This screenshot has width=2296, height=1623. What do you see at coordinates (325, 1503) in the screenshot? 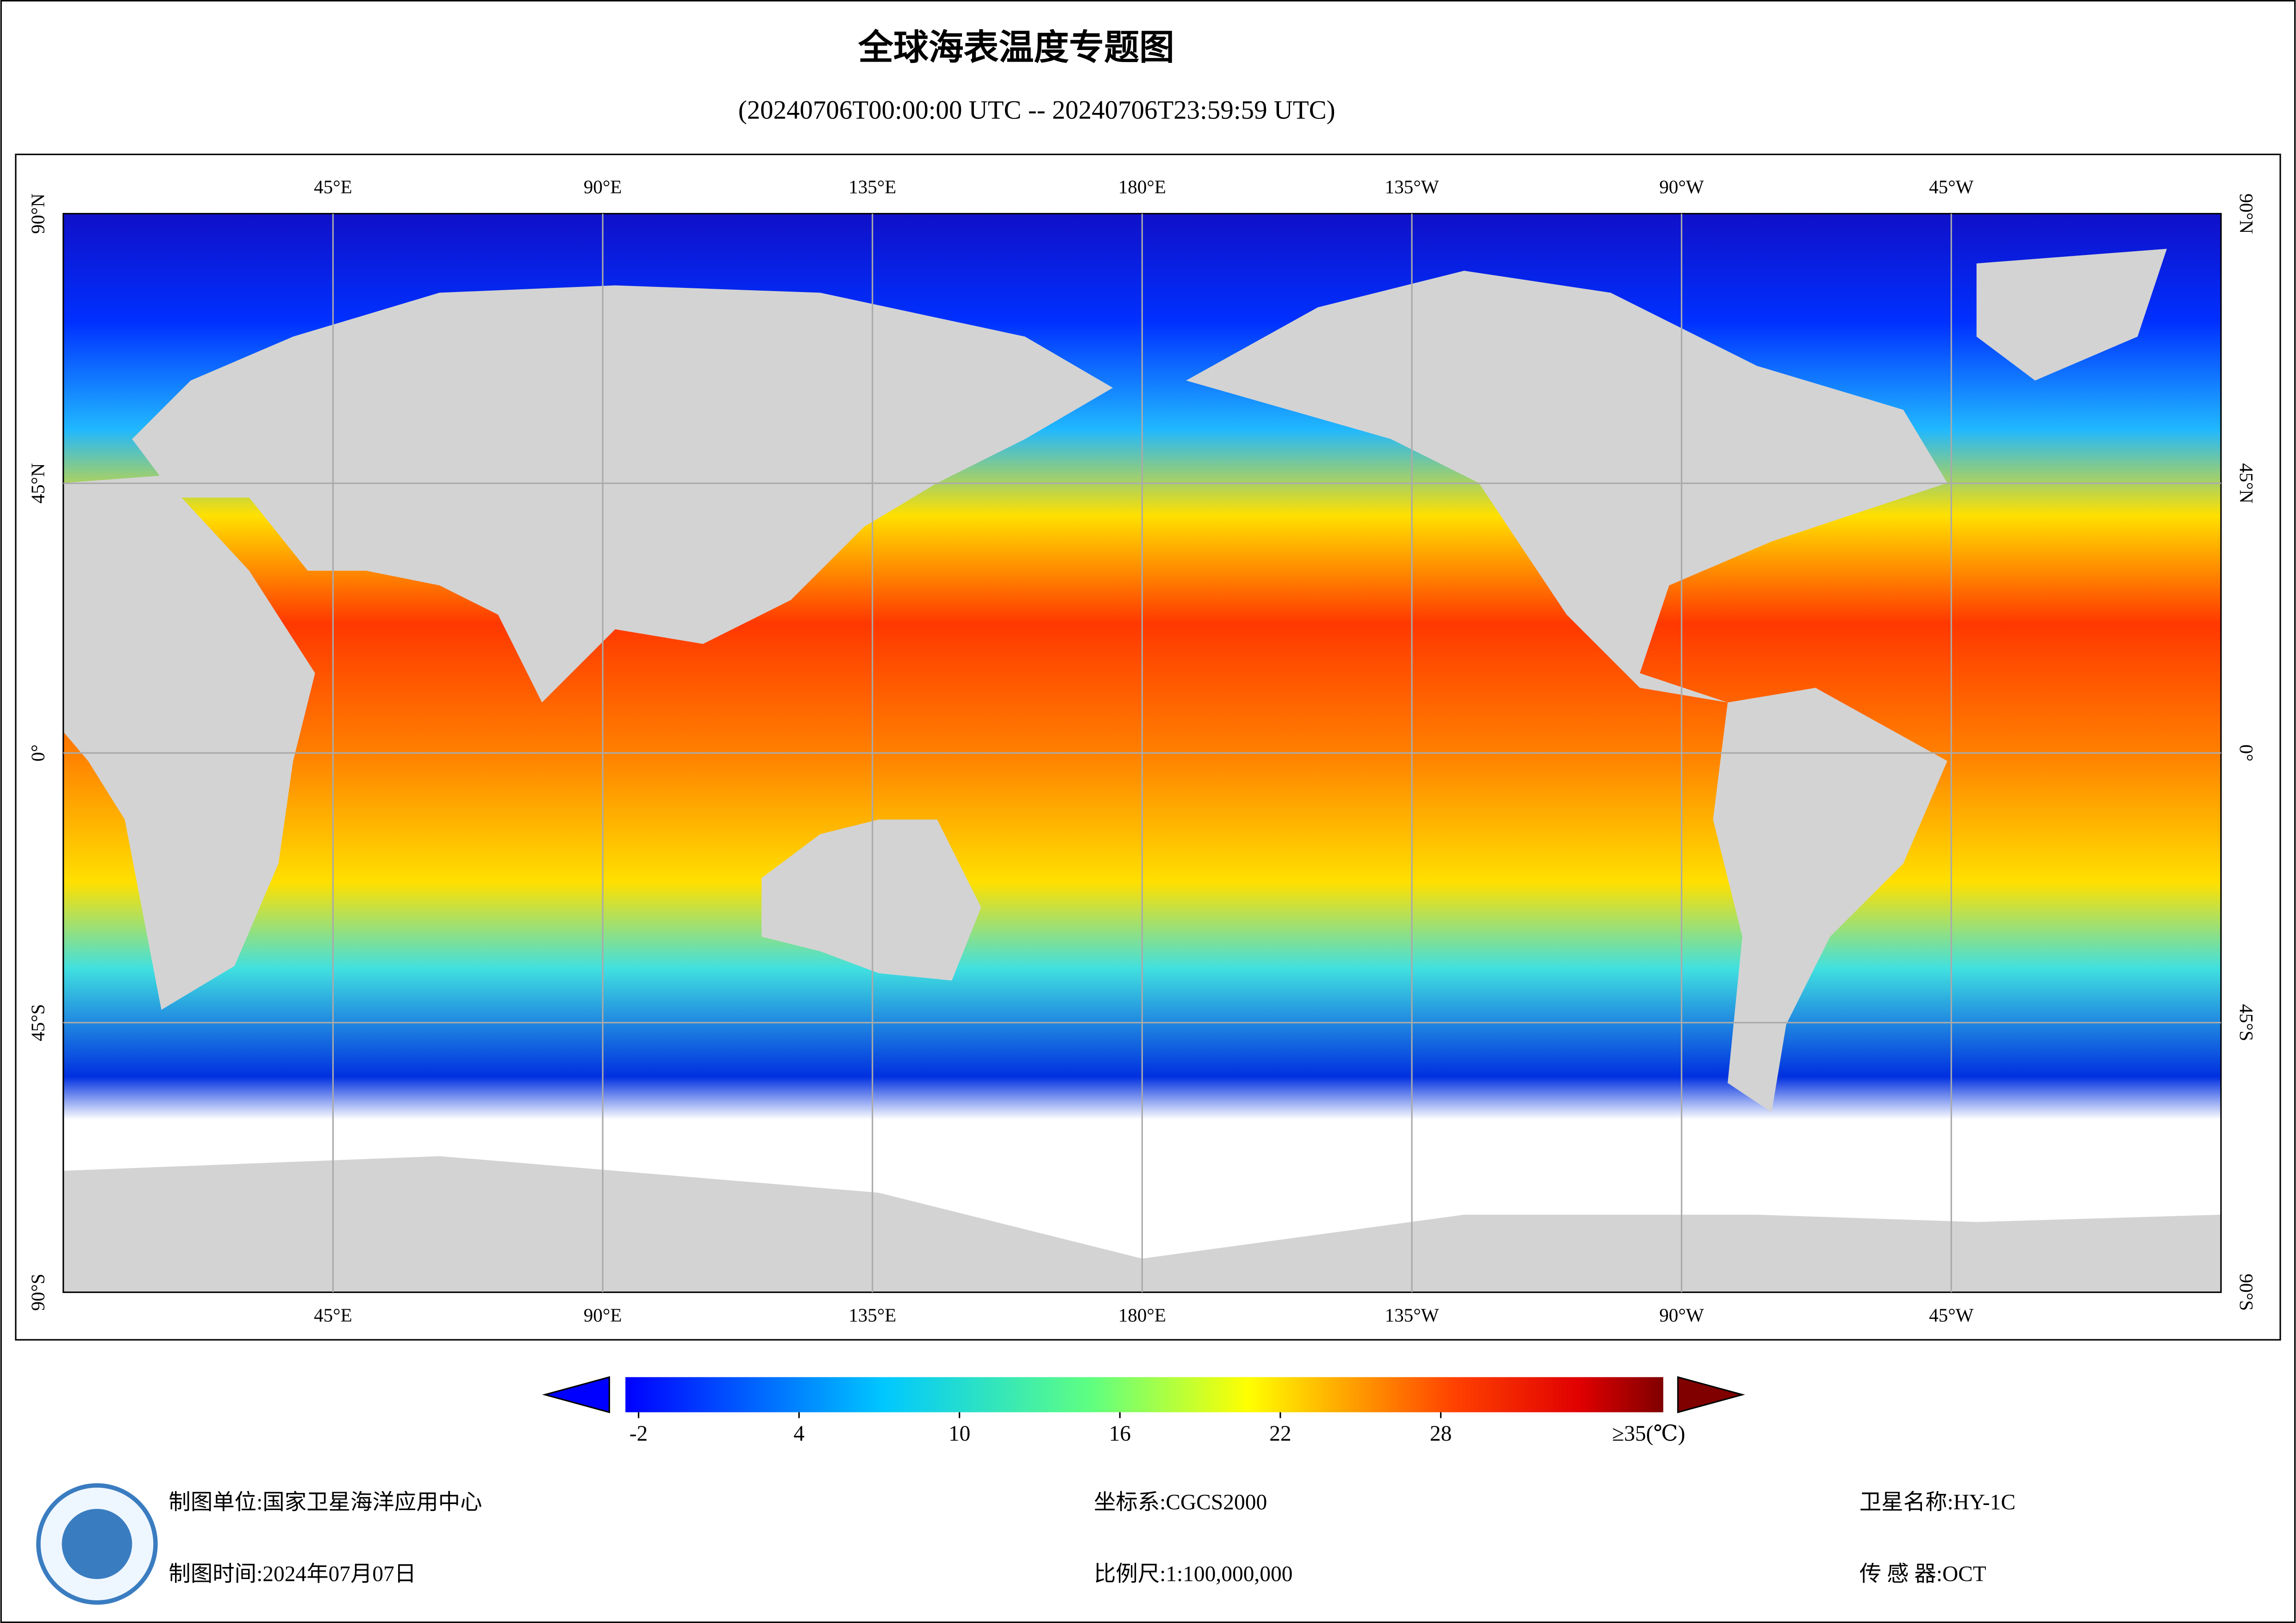
I see `footer-unit: 制图单位:国家卫星海洋应用中心` at bounding box center [325, 1503].